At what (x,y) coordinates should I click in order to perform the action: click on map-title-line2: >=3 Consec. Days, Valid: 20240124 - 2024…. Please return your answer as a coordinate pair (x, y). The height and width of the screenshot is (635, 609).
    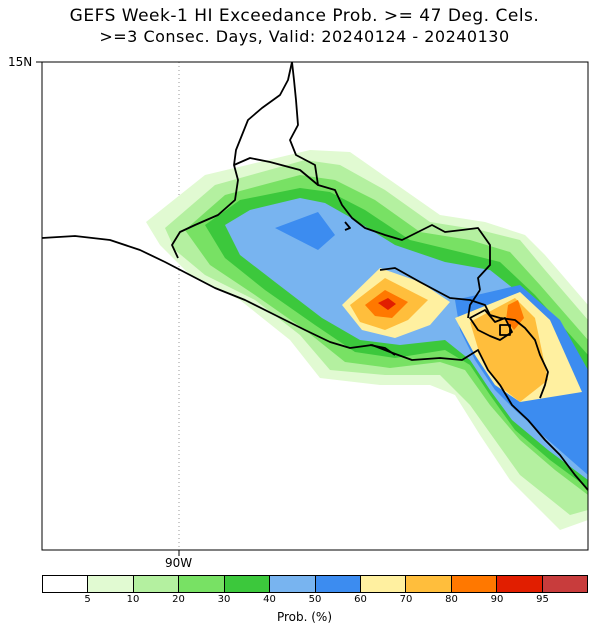
    Looking at the image, I should click on (304, 36).